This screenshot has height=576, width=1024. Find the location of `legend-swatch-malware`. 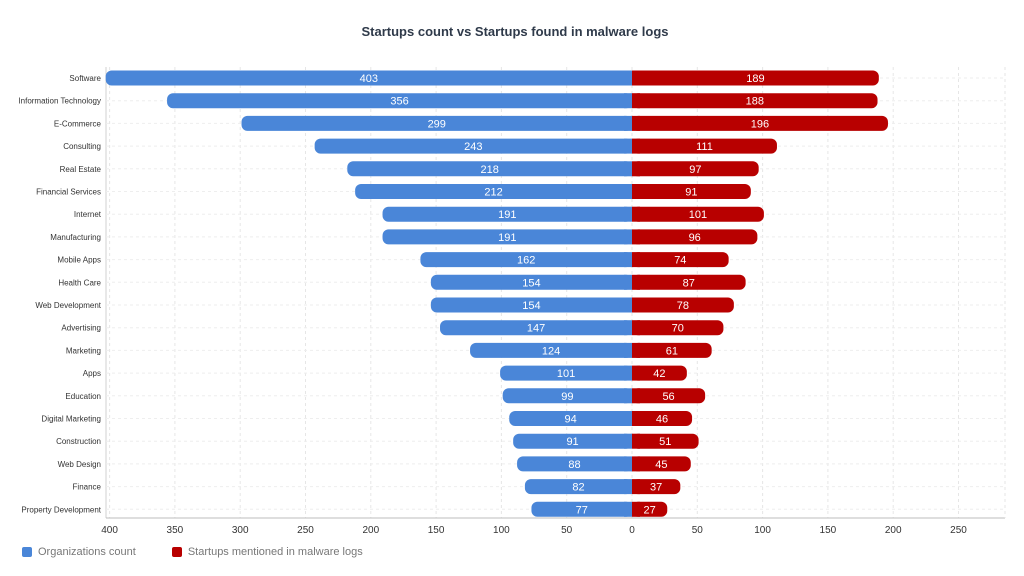

legend-swatch-malware is located at coordinates (176, 552).